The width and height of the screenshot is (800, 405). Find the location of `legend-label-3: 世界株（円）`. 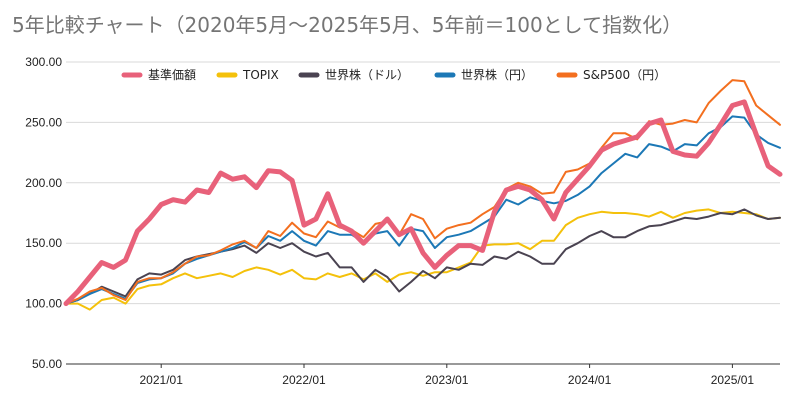

legend-label-3: 世界株（円） is located at coordinates (497, 74).